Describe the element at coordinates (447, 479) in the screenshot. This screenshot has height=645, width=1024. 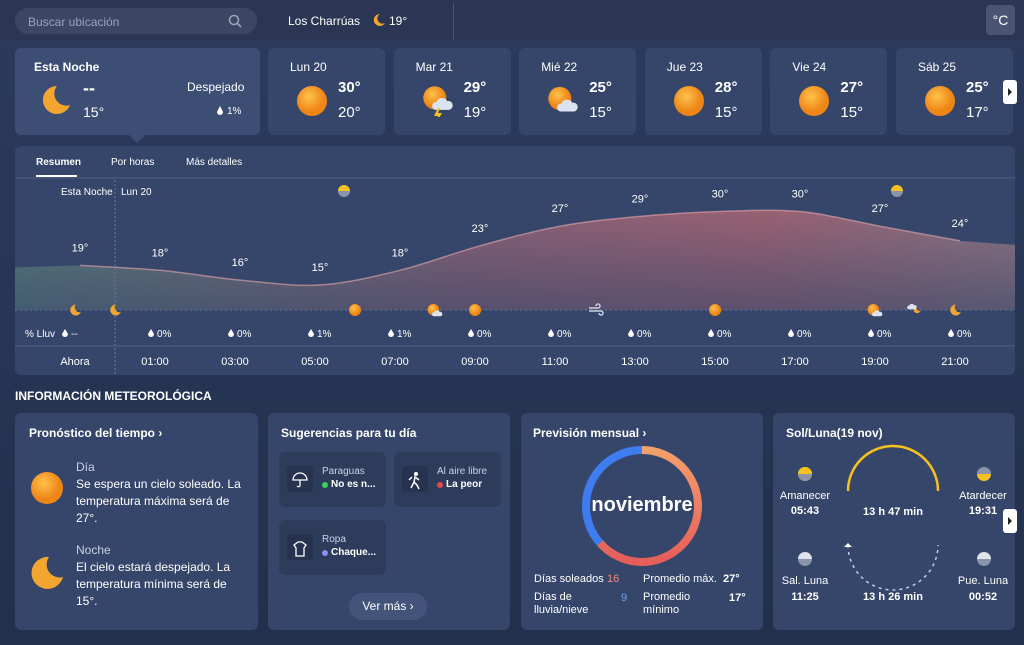
I see `suggestion-tile: Al aire libre La peor` at that location.